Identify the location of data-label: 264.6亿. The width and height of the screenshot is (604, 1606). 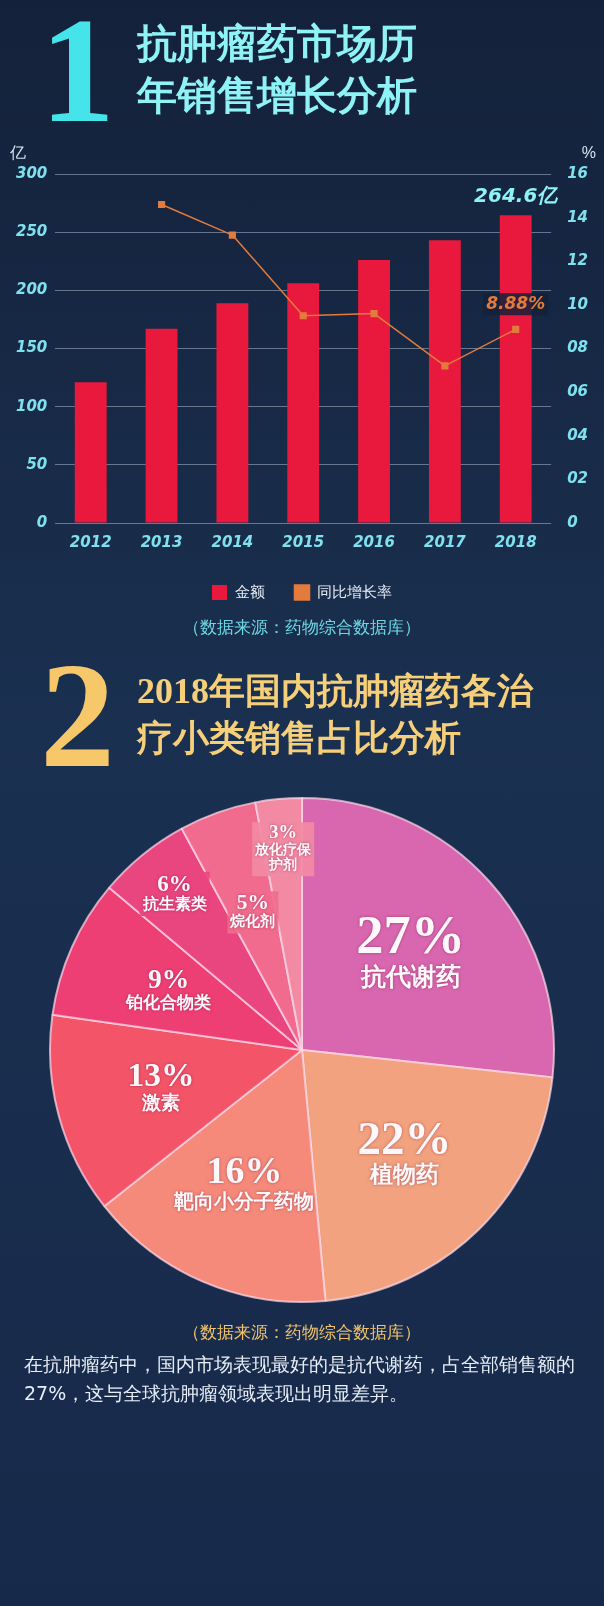
(517, 195).